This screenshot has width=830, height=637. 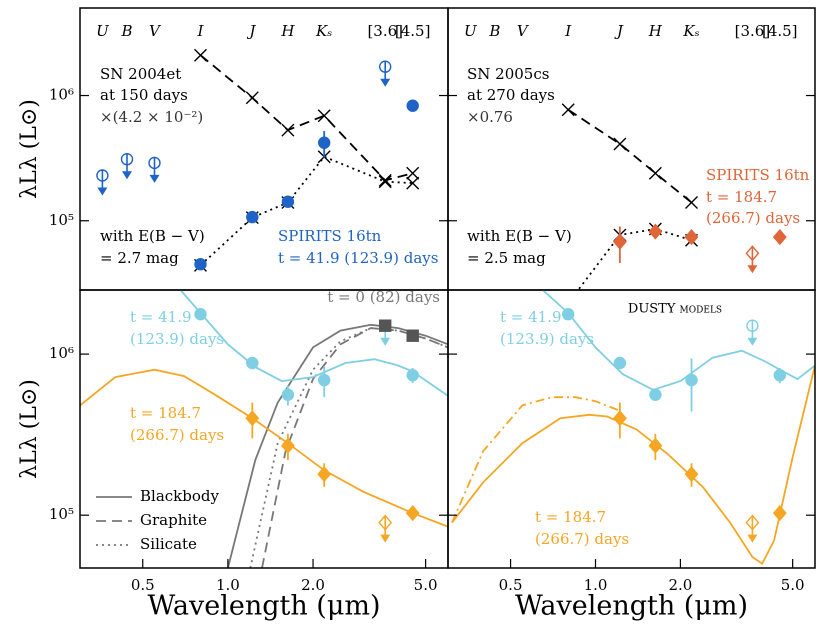 What do you see at coordinates (143, 585) in the screenshot?
I see `x-tick-label: 0.5` at bounding box center [143, 585].